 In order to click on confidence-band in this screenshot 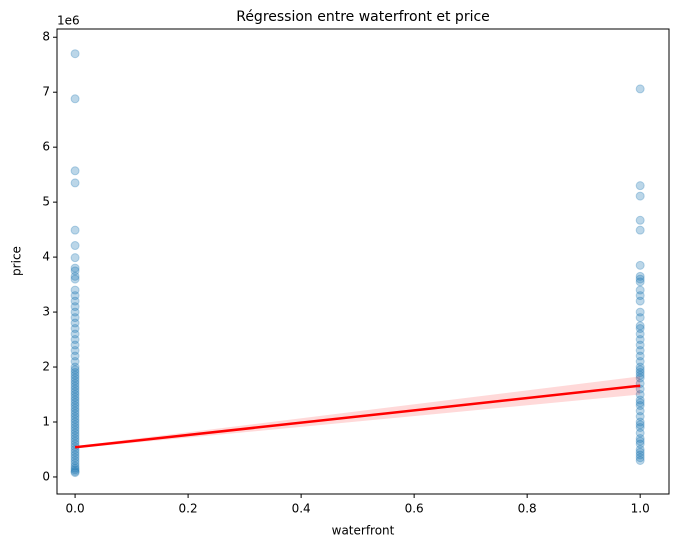, I will do `click(358, 412)`.